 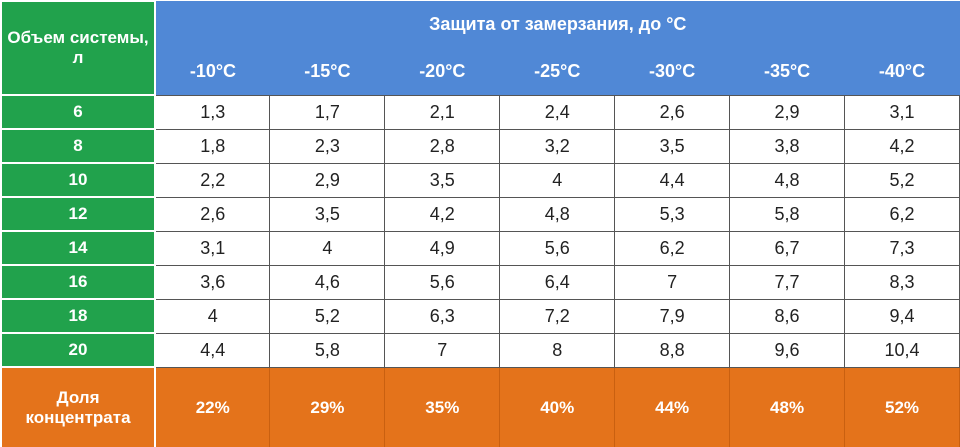 What do you see at coordinates (557, 112) in the screenshot?
I see `cell: 2,4` at bounding box center [557, 112].